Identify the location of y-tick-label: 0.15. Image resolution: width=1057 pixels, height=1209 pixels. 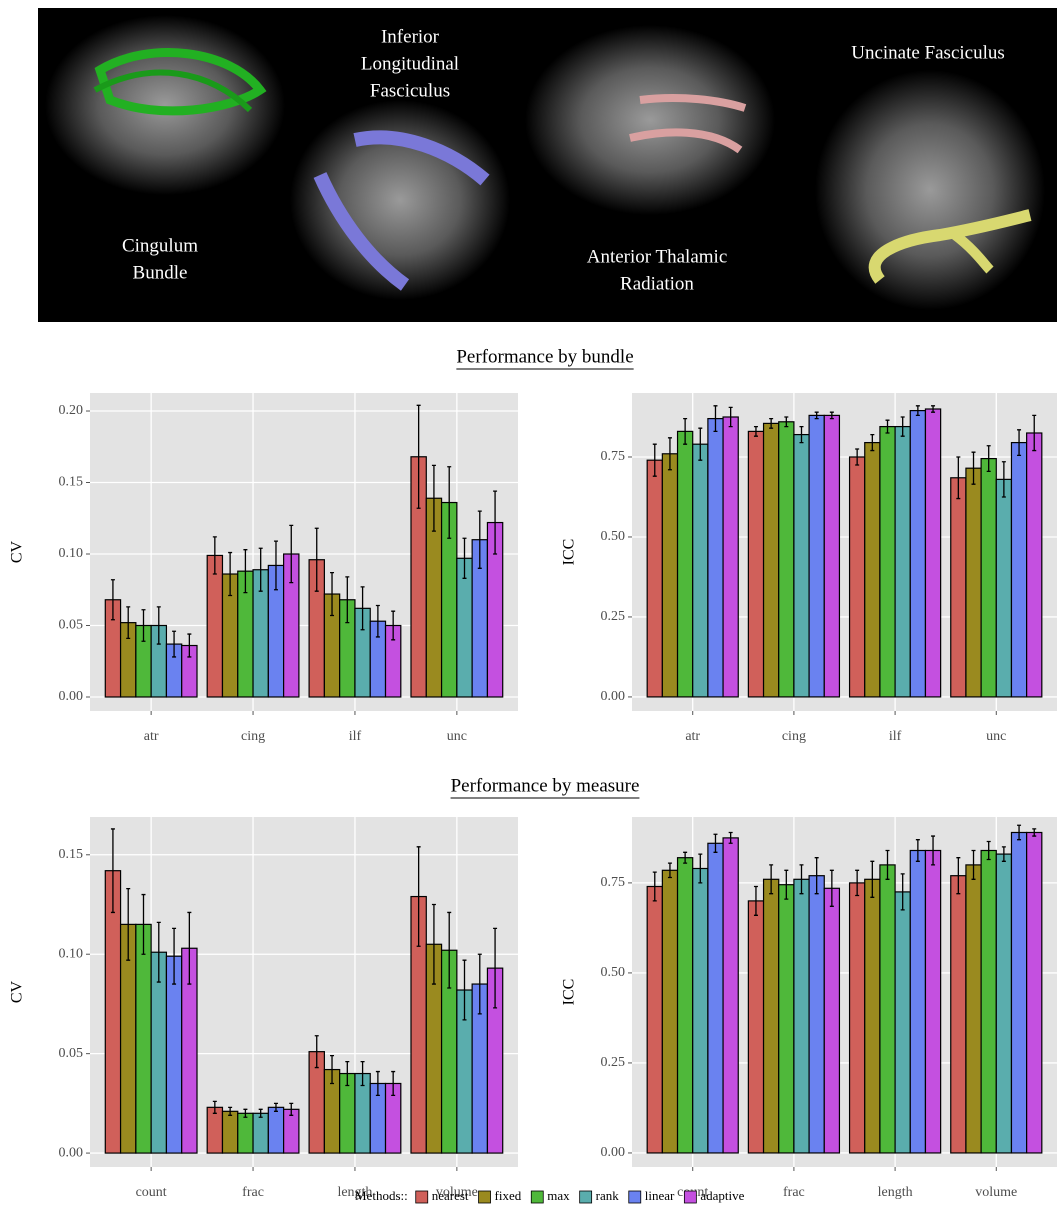
(71, 482).